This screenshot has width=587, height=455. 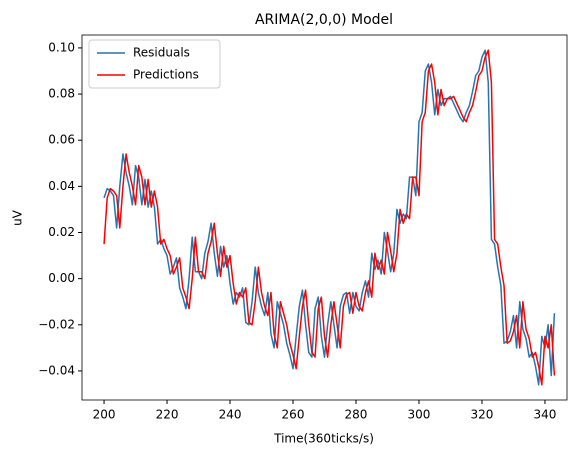 I want to click on x-tick-label: 260, so click(x=293, y=415).